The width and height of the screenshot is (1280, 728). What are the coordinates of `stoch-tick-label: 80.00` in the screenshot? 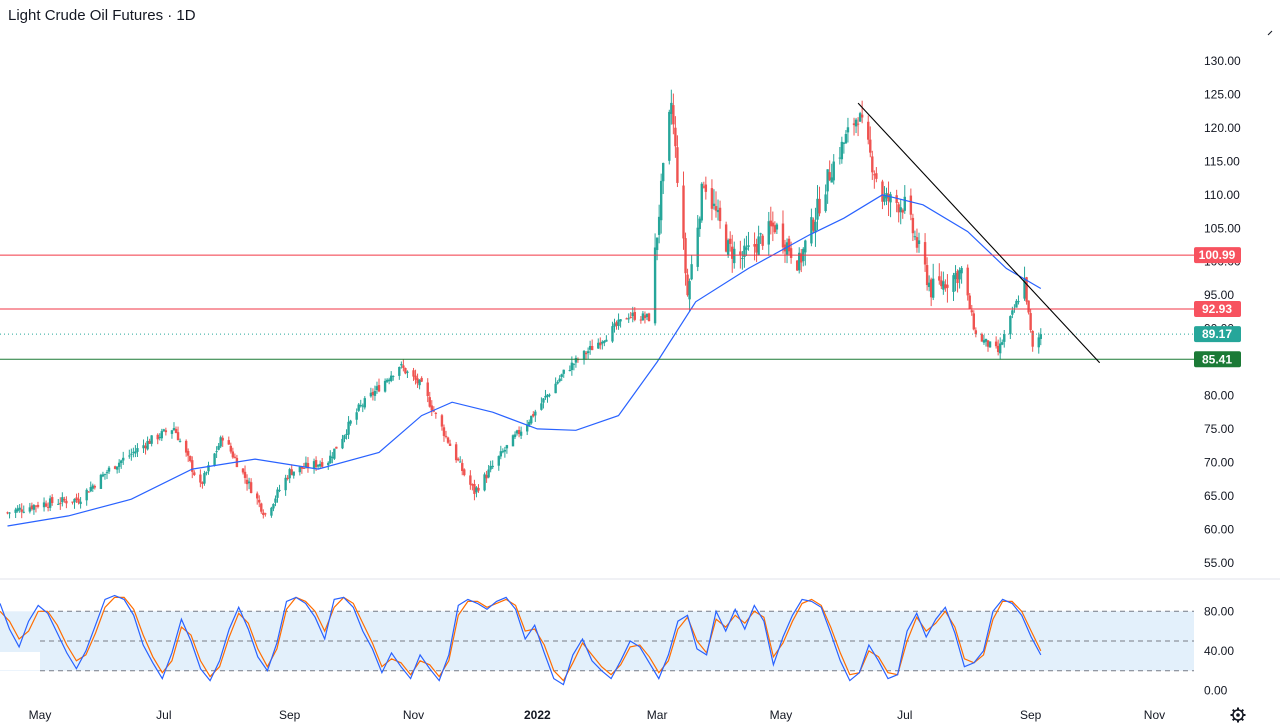 It's located at (1219, 611).